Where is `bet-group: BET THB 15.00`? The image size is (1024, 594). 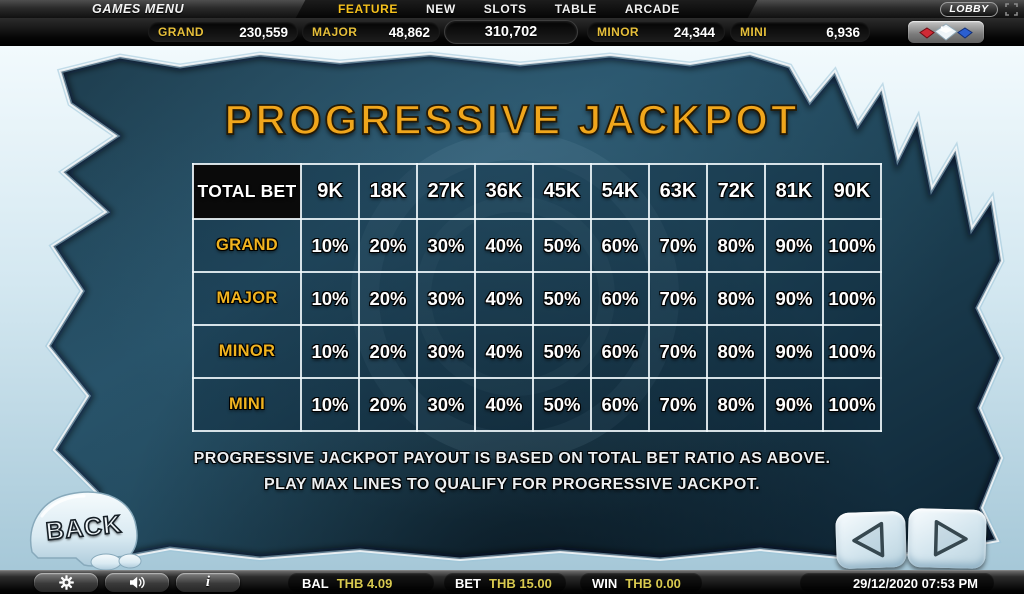
bet-group: BET THB 15.00 is located at coordinates (503, 582).